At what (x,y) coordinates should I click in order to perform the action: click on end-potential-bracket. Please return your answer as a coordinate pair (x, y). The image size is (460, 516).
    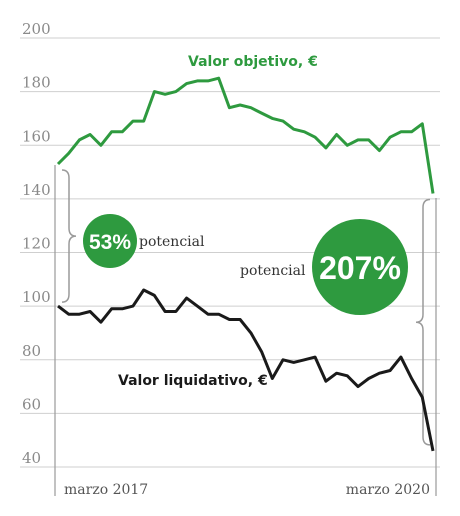
    Looking at the image, I should click on (423, 322).